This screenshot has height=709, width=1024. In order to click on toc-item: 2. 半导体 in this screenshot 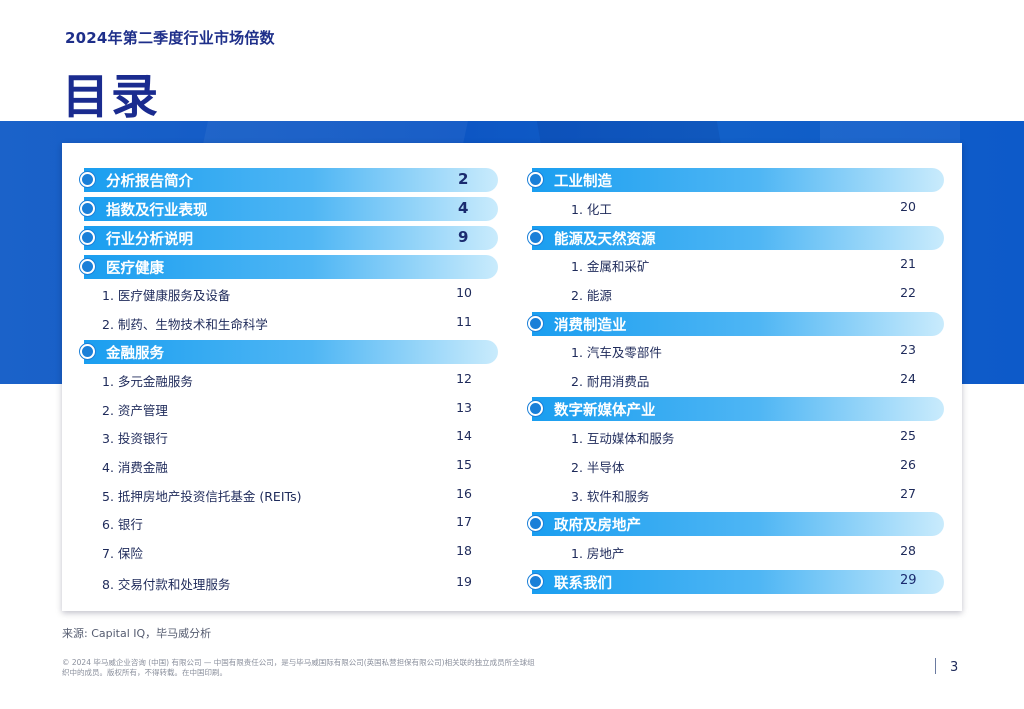, I will do `click(598, 467)`.